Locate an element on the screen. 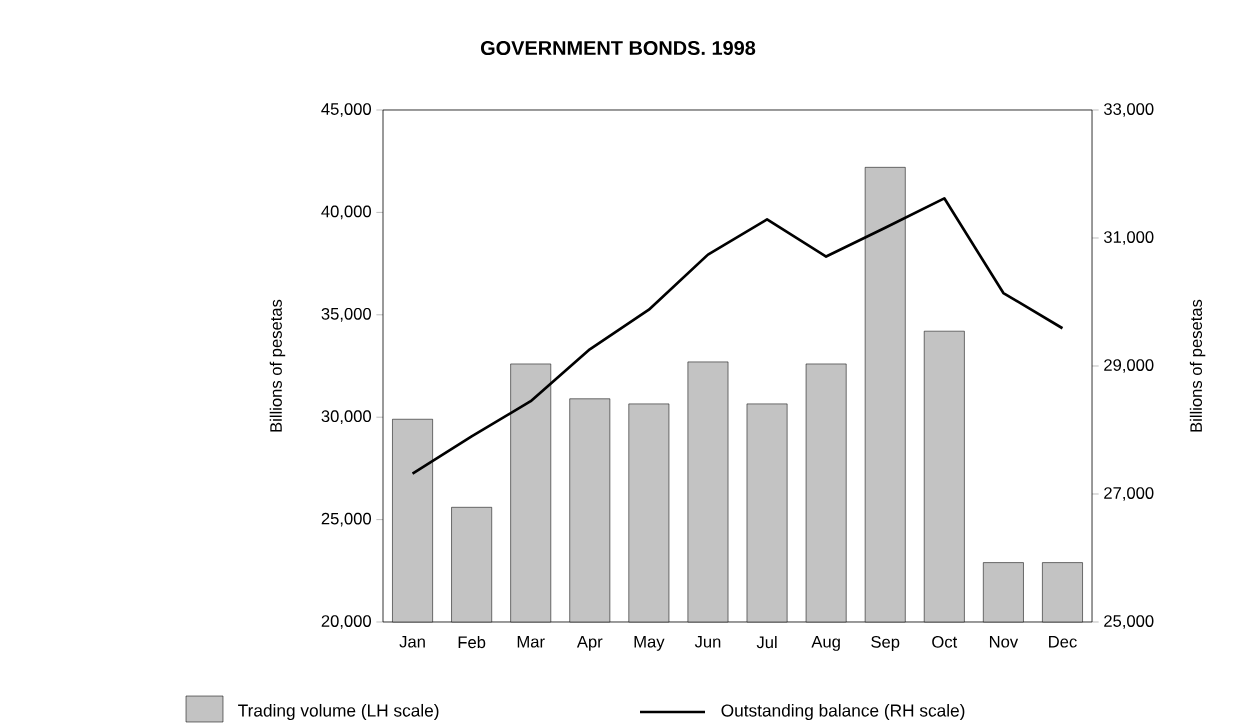 The image size is (1237, 728). y2-tick-label: 29,000 is located at coordinates (1129, 366).